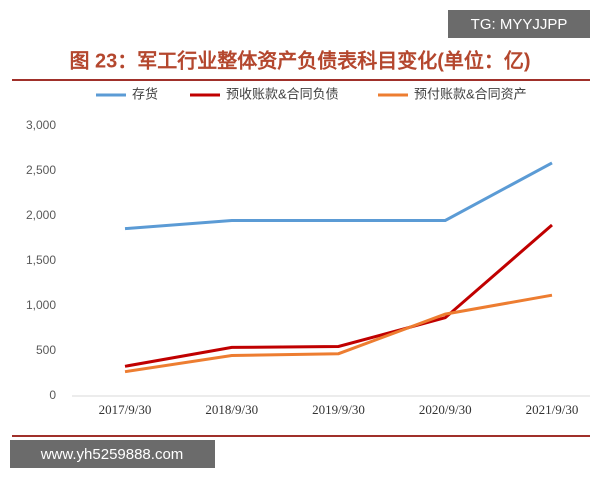 The image size is (600, 480). What do you see at coordinates (145, 93) in the screenshot?
I see `legend-label: 存货` at bounding box center [145, 93].